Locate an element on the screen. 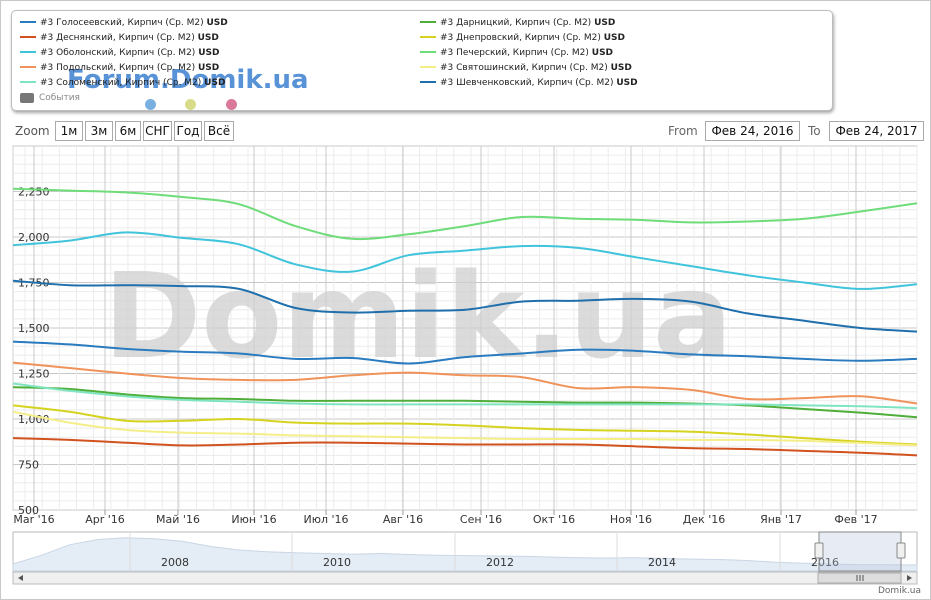 This screenshot has width=931, height=600. scroll-left-icon is located at coordinates (20, 578).